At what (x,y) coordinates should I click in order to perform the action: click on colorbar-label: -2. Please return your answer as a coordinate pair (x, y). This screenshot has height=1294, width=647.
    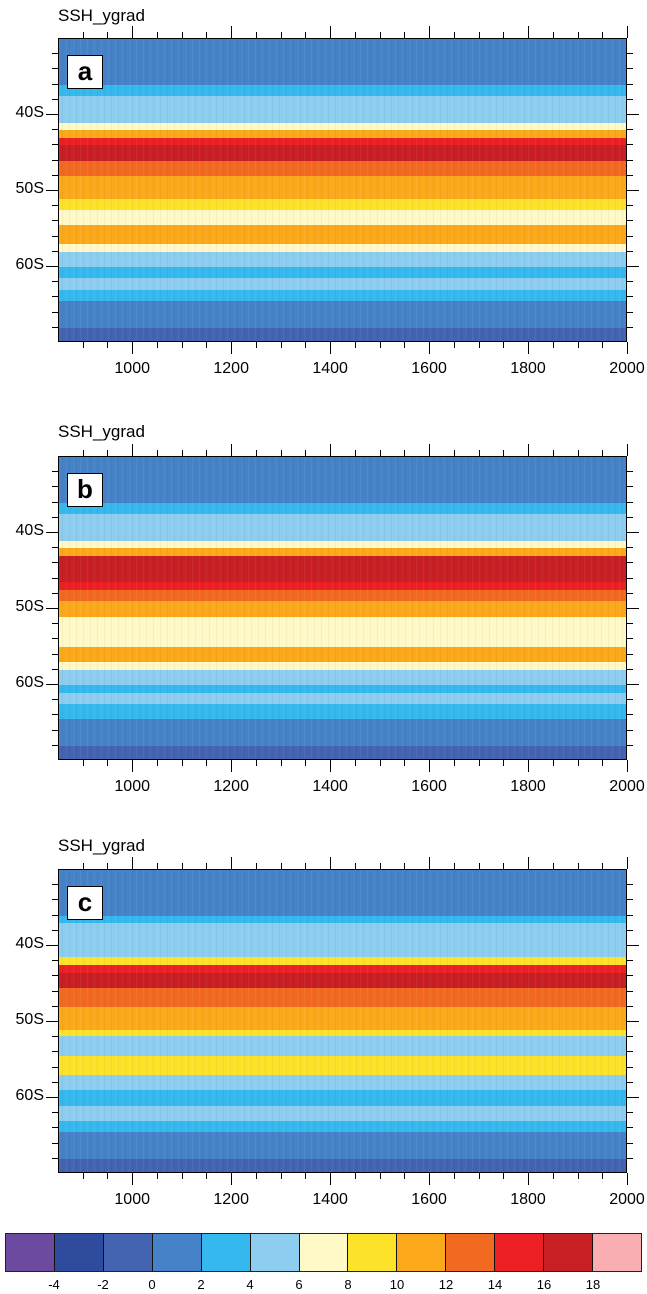
    Looking at the image, I should click on (103, 1284).